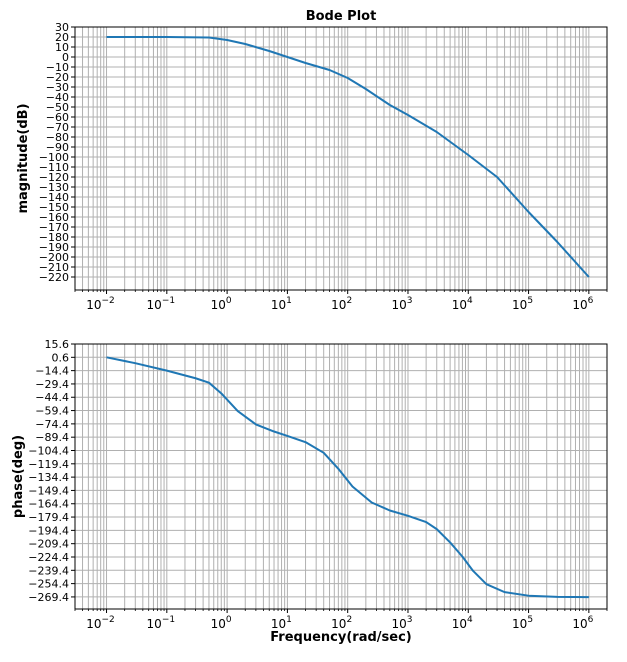 The width and height of the screenshot is (627, 662). What do you see at coordinates (54, 237) in the screenshot?
I see `y-tick-label: −180` at bounding box center [54, 237].